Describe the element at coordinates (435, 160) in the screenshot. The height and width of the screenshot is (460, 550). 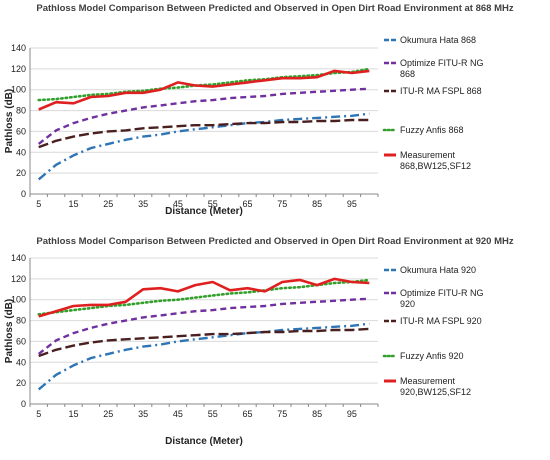
I see `legend-label: Measurement 868,BW125,SF12` at that location.